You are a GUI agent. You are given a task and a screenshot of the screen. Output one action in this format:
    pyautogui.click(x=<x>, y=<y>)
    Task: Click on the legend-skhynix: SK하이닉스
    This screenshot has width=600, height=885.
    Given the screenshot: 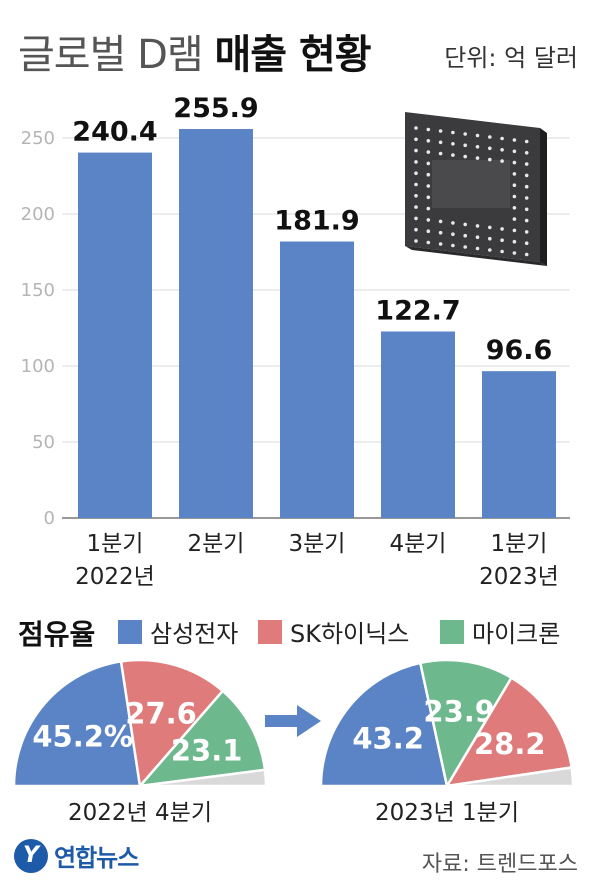 What is the action you would take?
    pyautogui.click(x=333, y=631)
    